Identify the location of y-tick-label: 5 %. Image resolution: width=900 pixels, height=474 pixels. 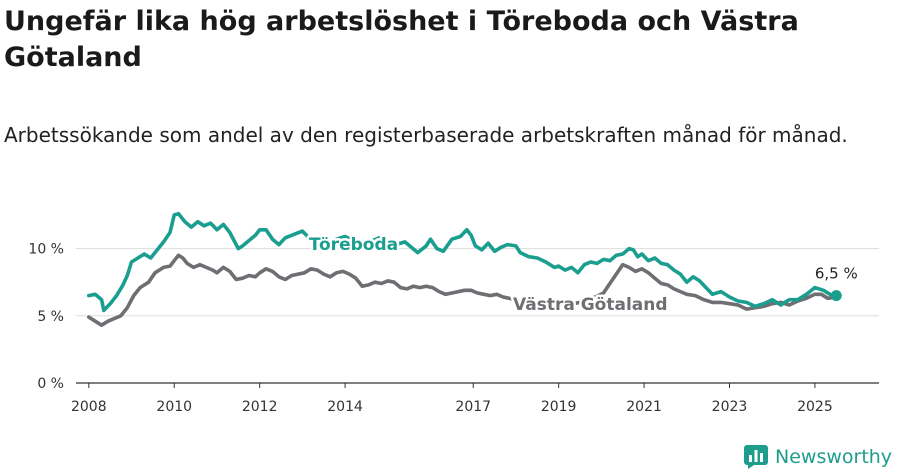
(50, 317).